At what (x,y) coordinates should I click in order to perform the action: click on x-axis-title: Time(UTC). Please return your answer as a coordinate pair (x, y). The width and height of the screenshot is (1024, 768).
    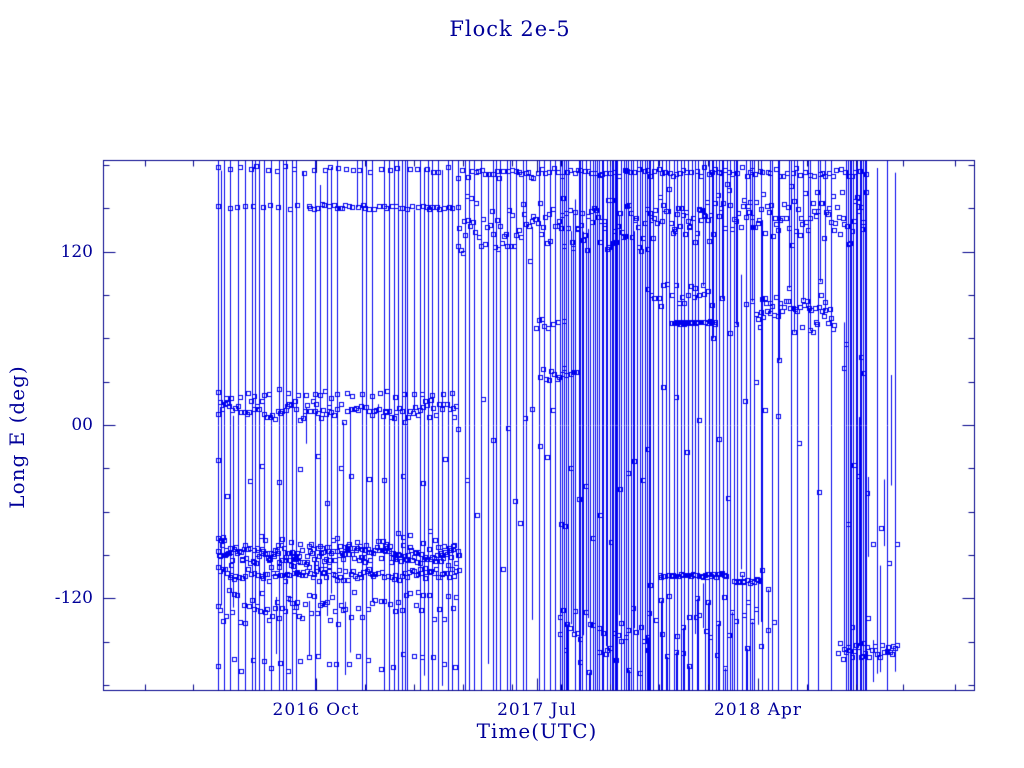
    Looking at the image, I should click on (537, 731).